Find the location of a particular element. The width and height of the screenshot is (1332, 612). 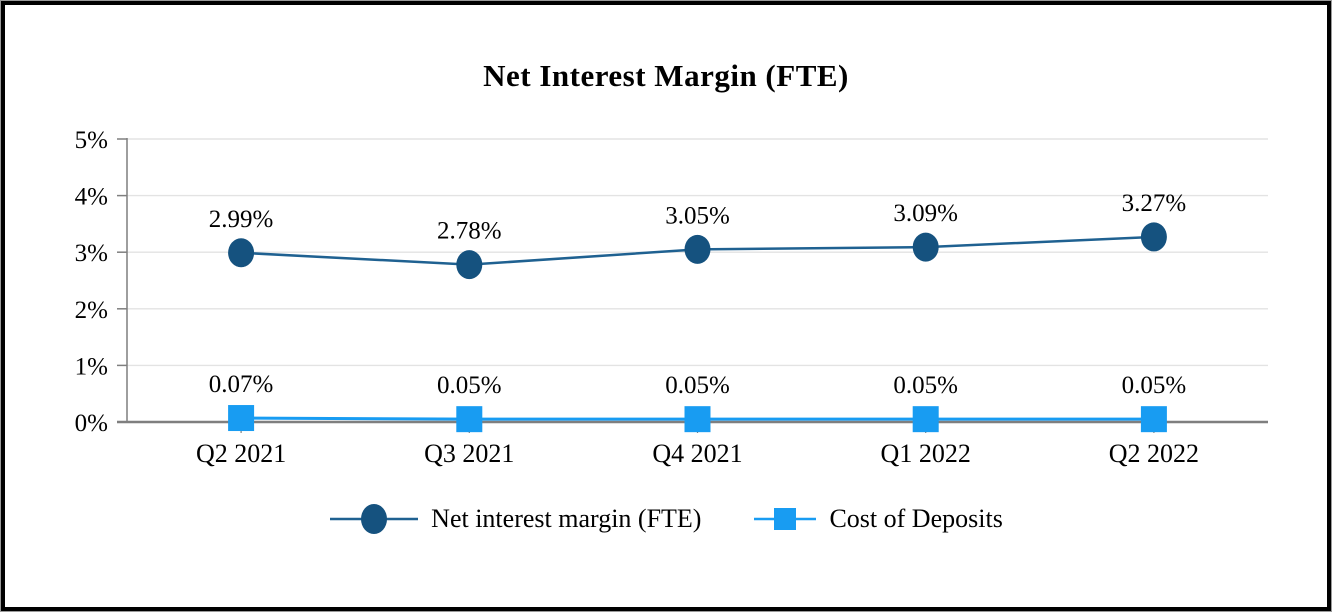

square-marker-icon is located at coordinates (785, 519).